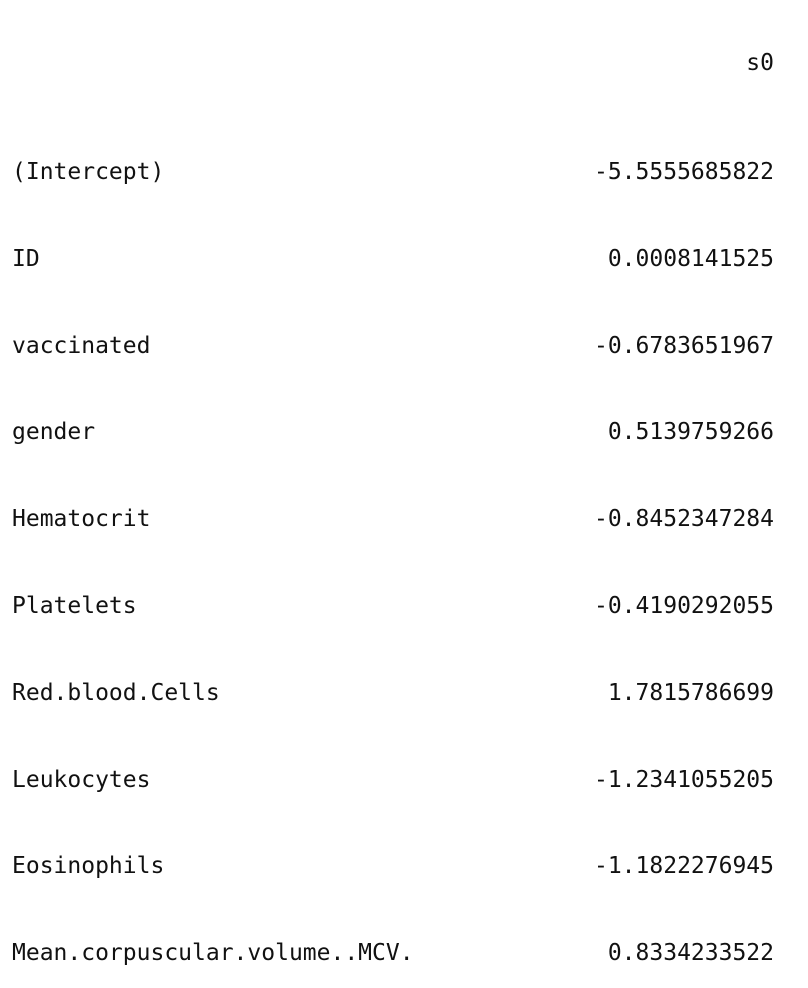 This screenshot has width=808, height=988. I want to click on row-value: -1.2341055205, so click(683, 779).